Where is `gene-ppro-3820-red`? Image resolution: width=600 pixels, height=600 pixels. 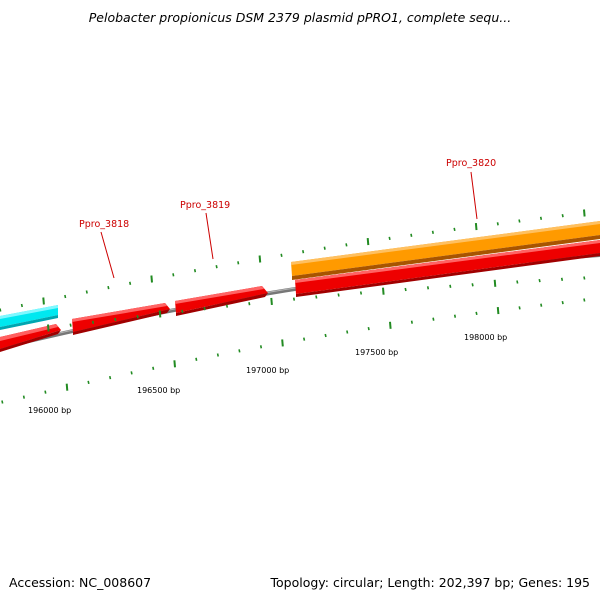 gene-ppro-3820-red is located at coordinates (447, 268).